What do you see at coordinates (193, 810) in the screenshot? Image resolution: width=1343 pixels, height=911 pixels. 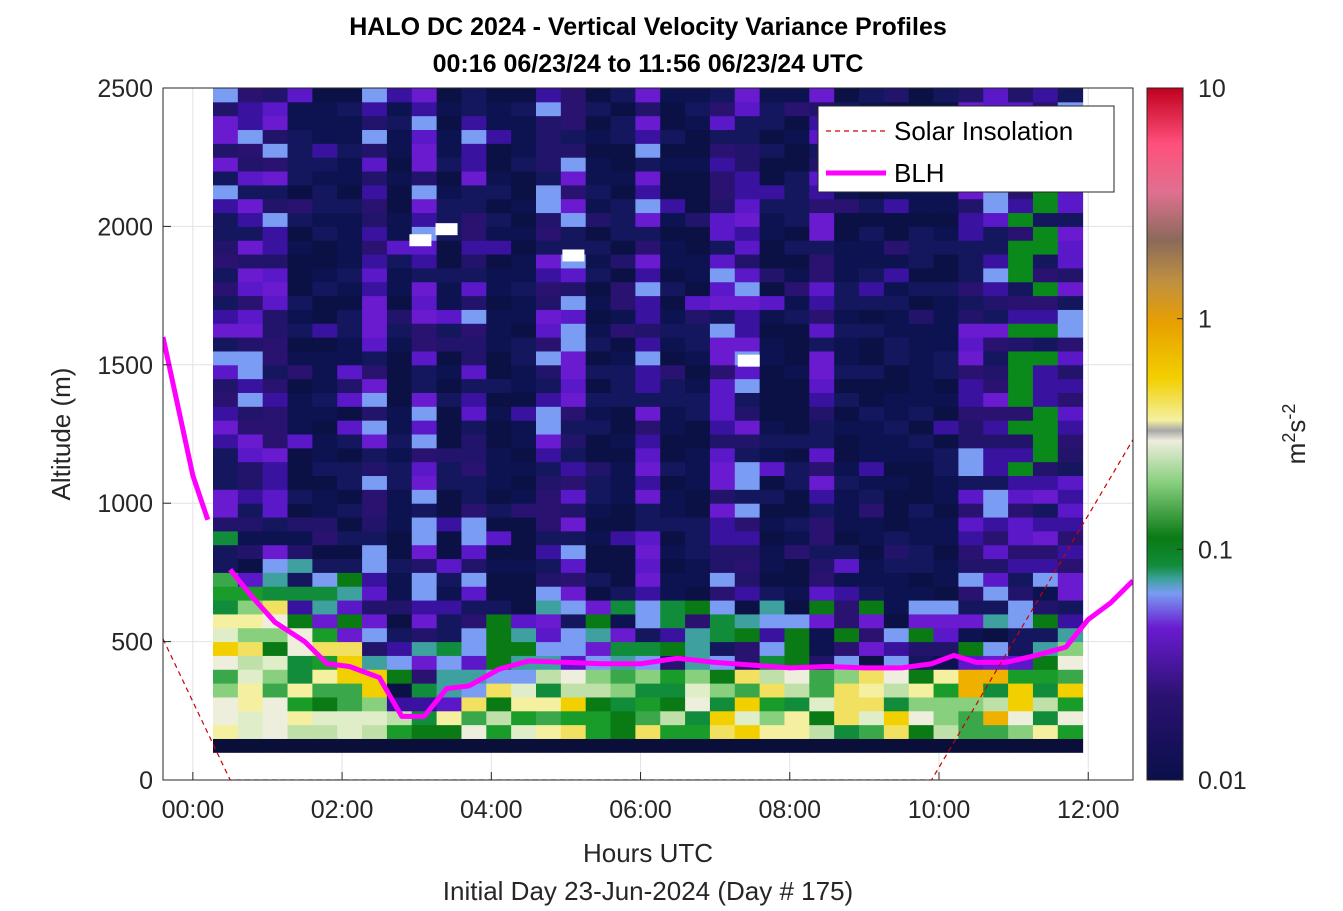 I see `x-tick-label-0: 00:00` at bounding box center [193, 810].